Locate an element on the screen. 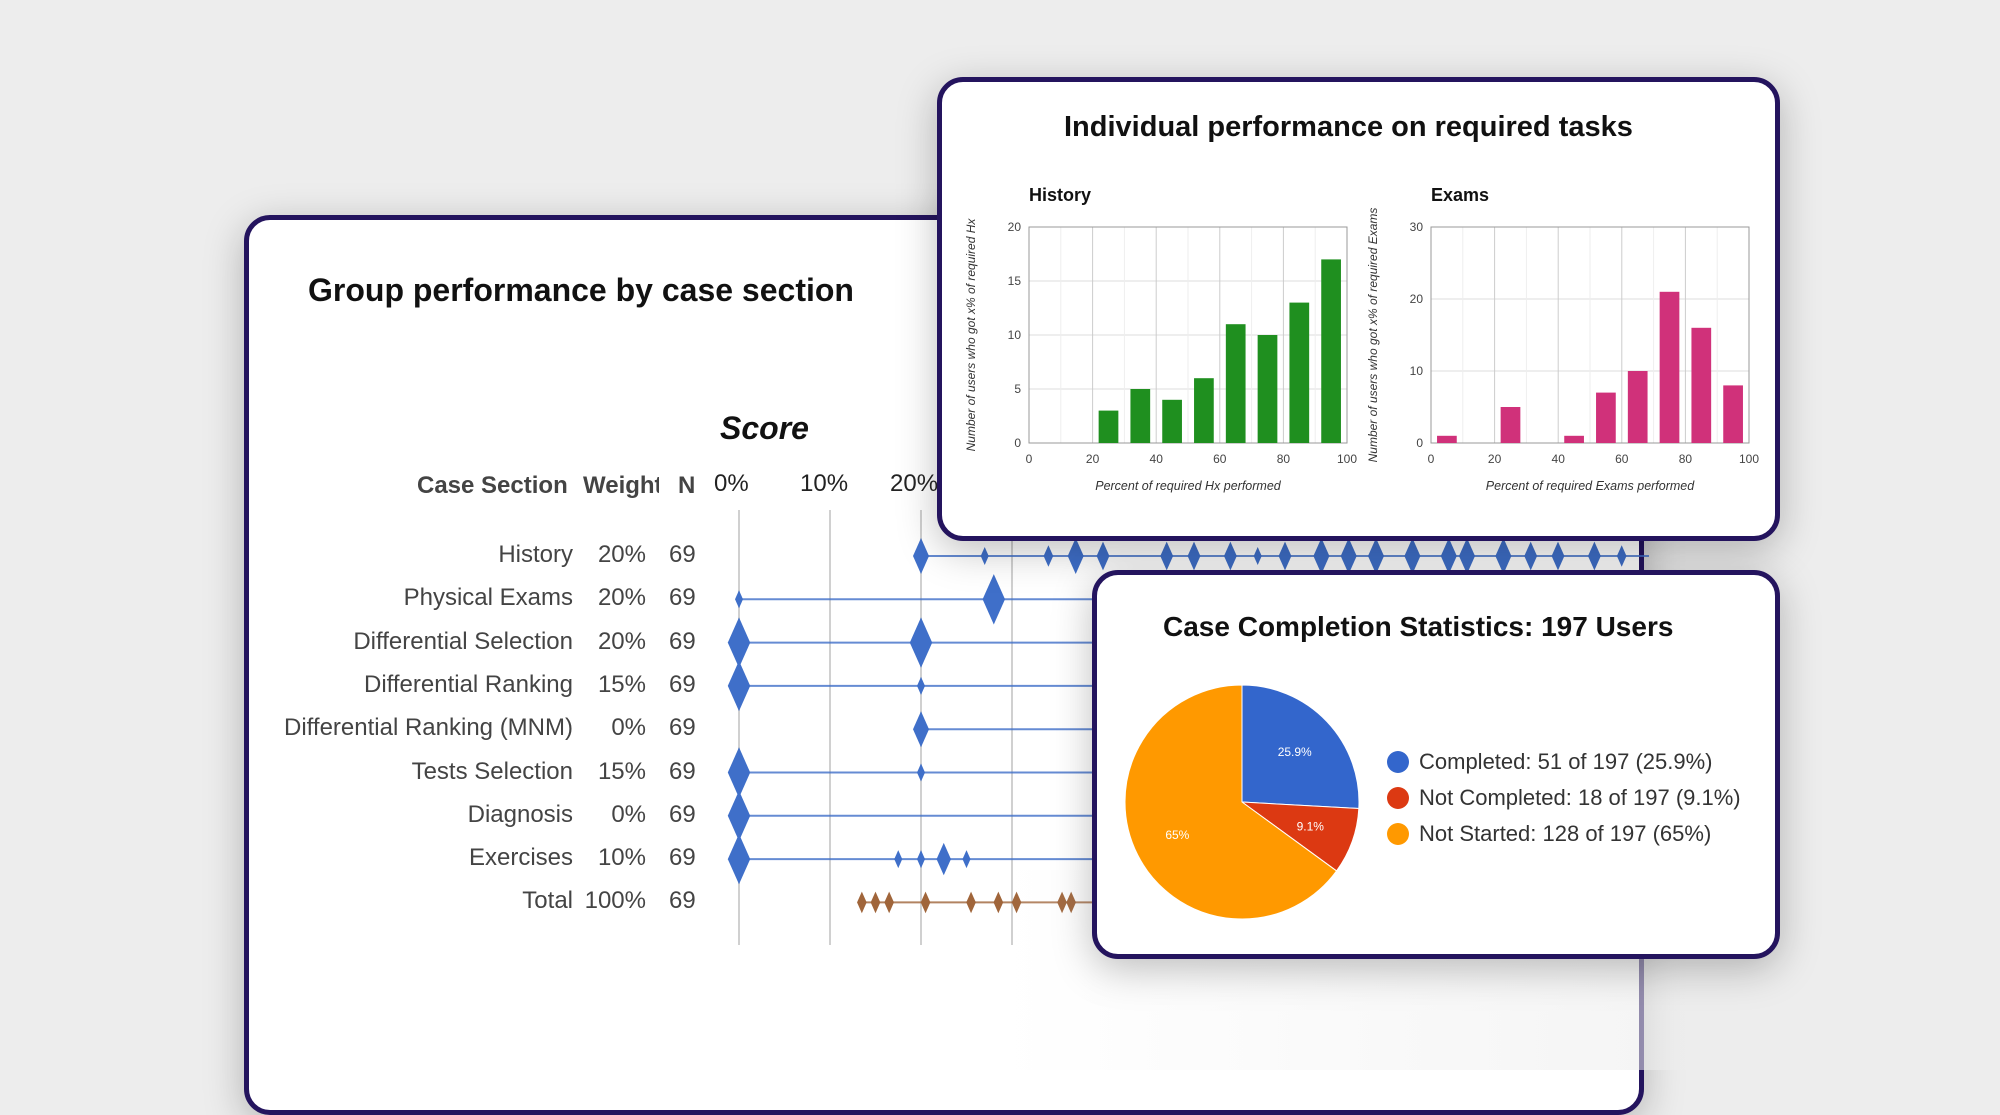 The width and height of the screenshot is (2000, 1115). pie-slice-label: 25.9% is located at coordinates (1295, 752).